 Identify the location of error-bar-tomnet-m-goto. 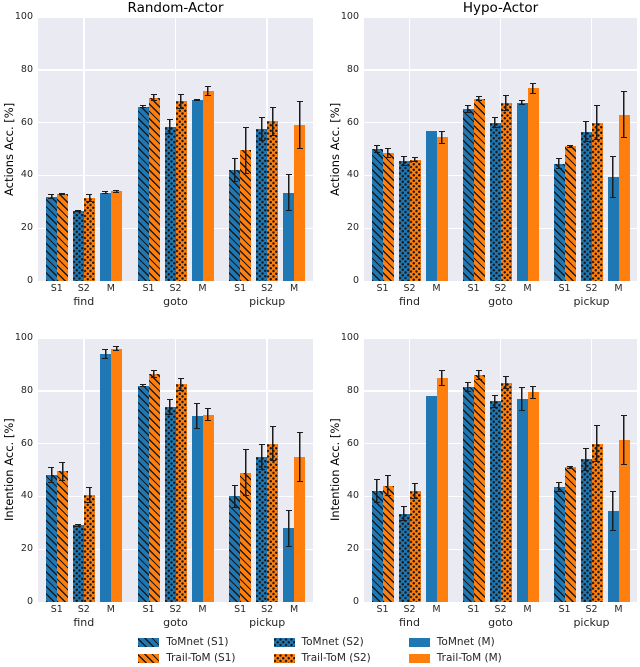
(522, 398).